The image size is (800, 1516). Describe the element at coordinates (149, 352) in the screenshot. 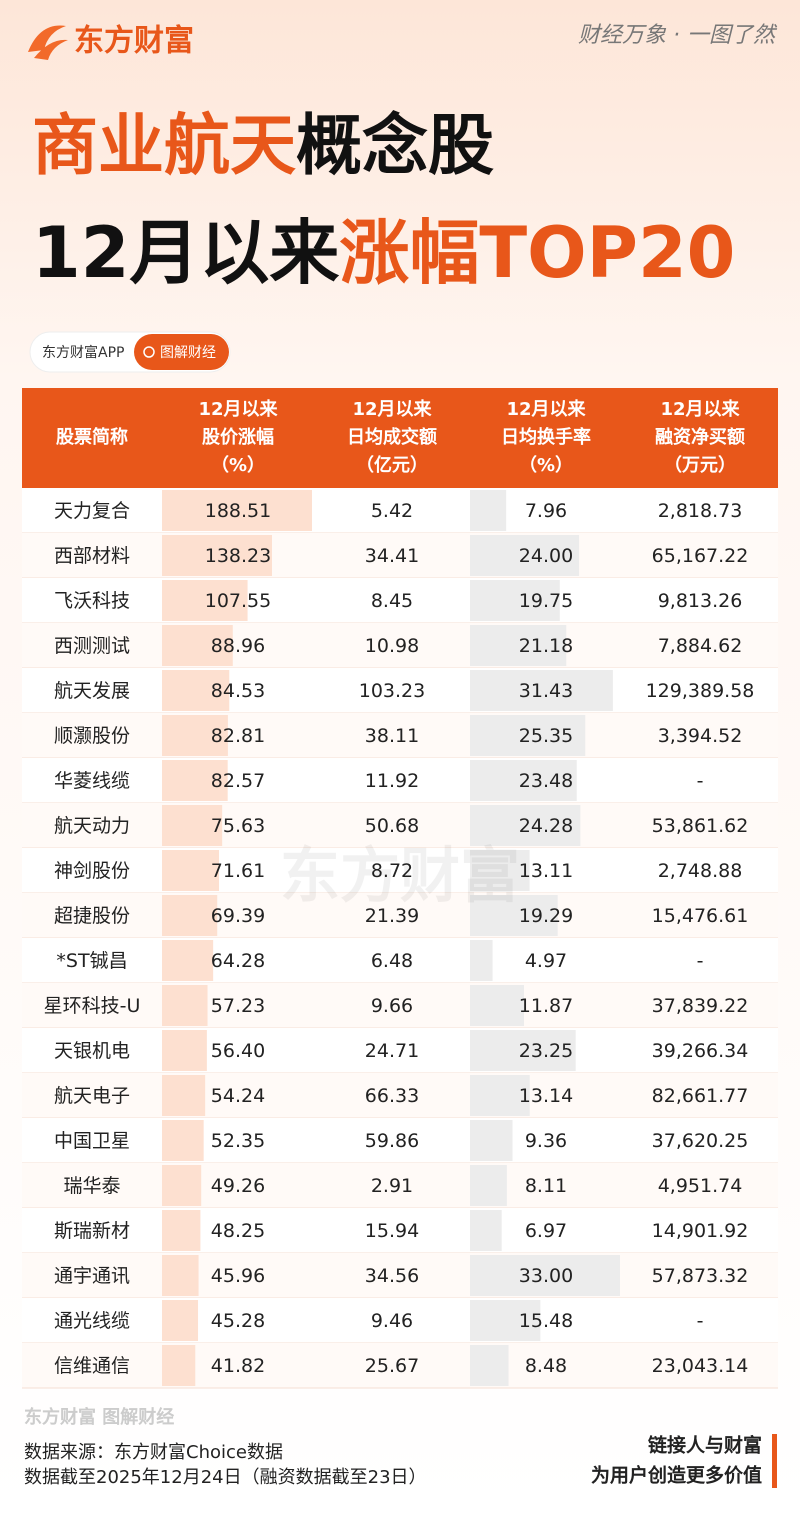

I see `search-icon` at that location.